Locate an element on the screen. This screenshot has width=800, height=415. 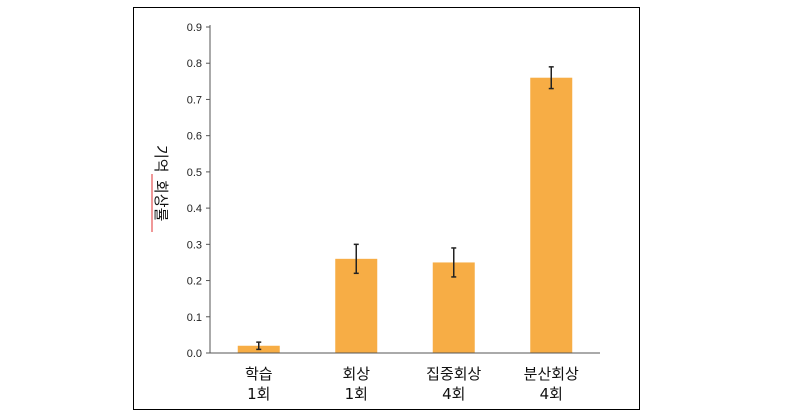
y-tick-label: 0.5 is located at coordinates (194, 173).